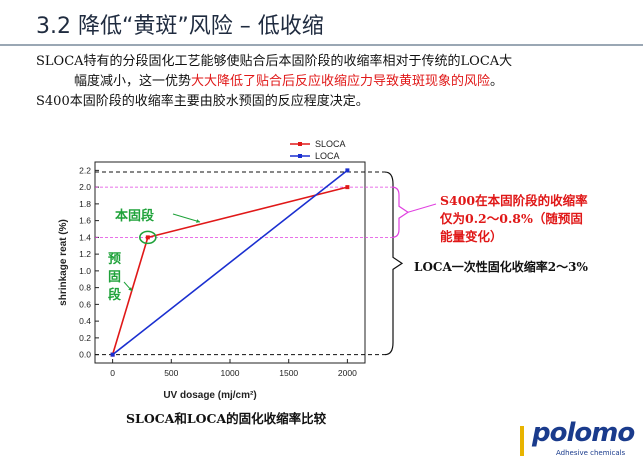  I want to click on paragraph-text-2: 幅度减小，这一优势, so click(133, 81).